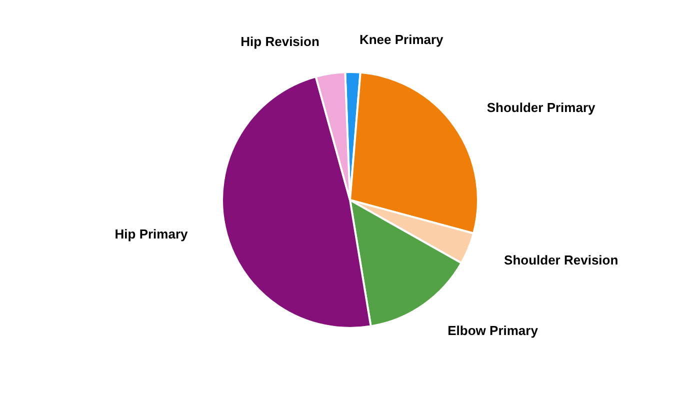 This screenshot has width=700, height=400. I want to click on slice-label: Hip Primary, so click(151, 234).